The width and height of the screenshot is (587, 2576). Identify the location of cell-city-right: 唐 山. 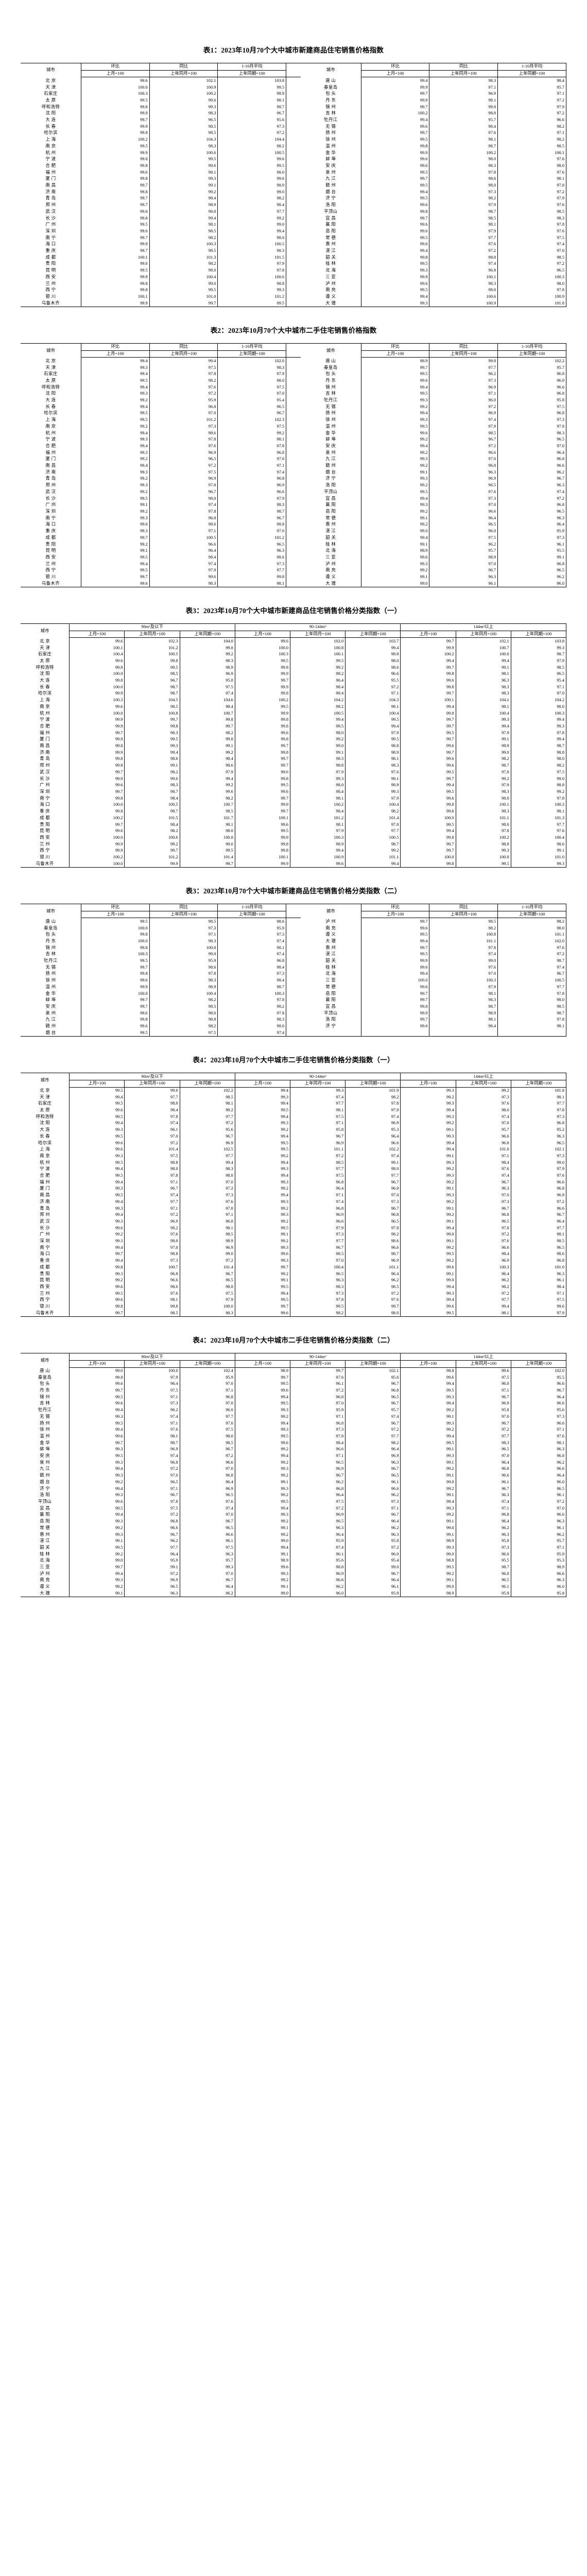
(330, 80).